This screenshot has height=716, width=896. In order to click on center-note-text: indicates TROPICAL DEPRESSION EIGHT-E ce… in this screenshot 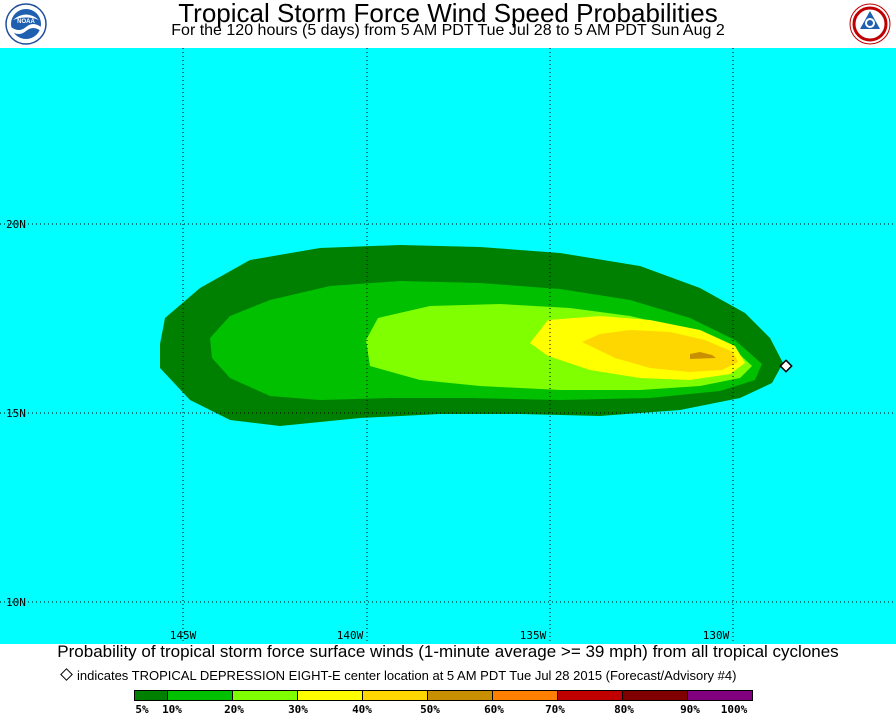, I will do `click(407, 675)`.